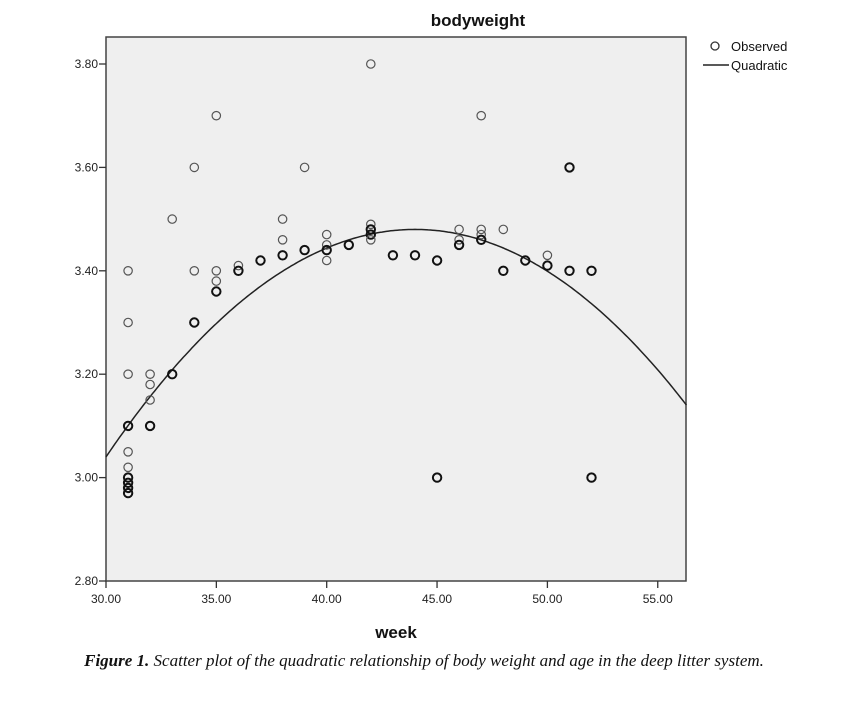  I want to click on x-tick-label: 35.00, so click(216, 599).